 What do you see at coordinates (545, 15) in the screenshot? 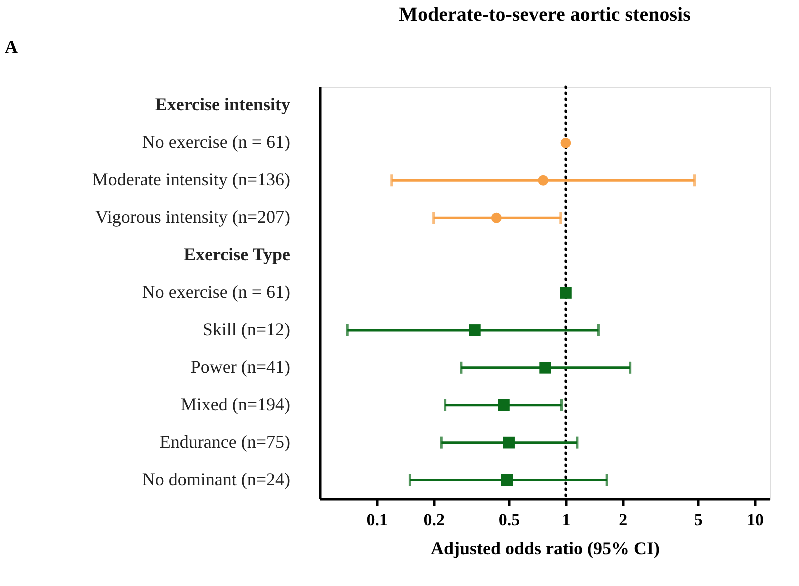
I see `chart-title: Moderate-to-severe aortic stenosis` at bounding box center [545, 15].